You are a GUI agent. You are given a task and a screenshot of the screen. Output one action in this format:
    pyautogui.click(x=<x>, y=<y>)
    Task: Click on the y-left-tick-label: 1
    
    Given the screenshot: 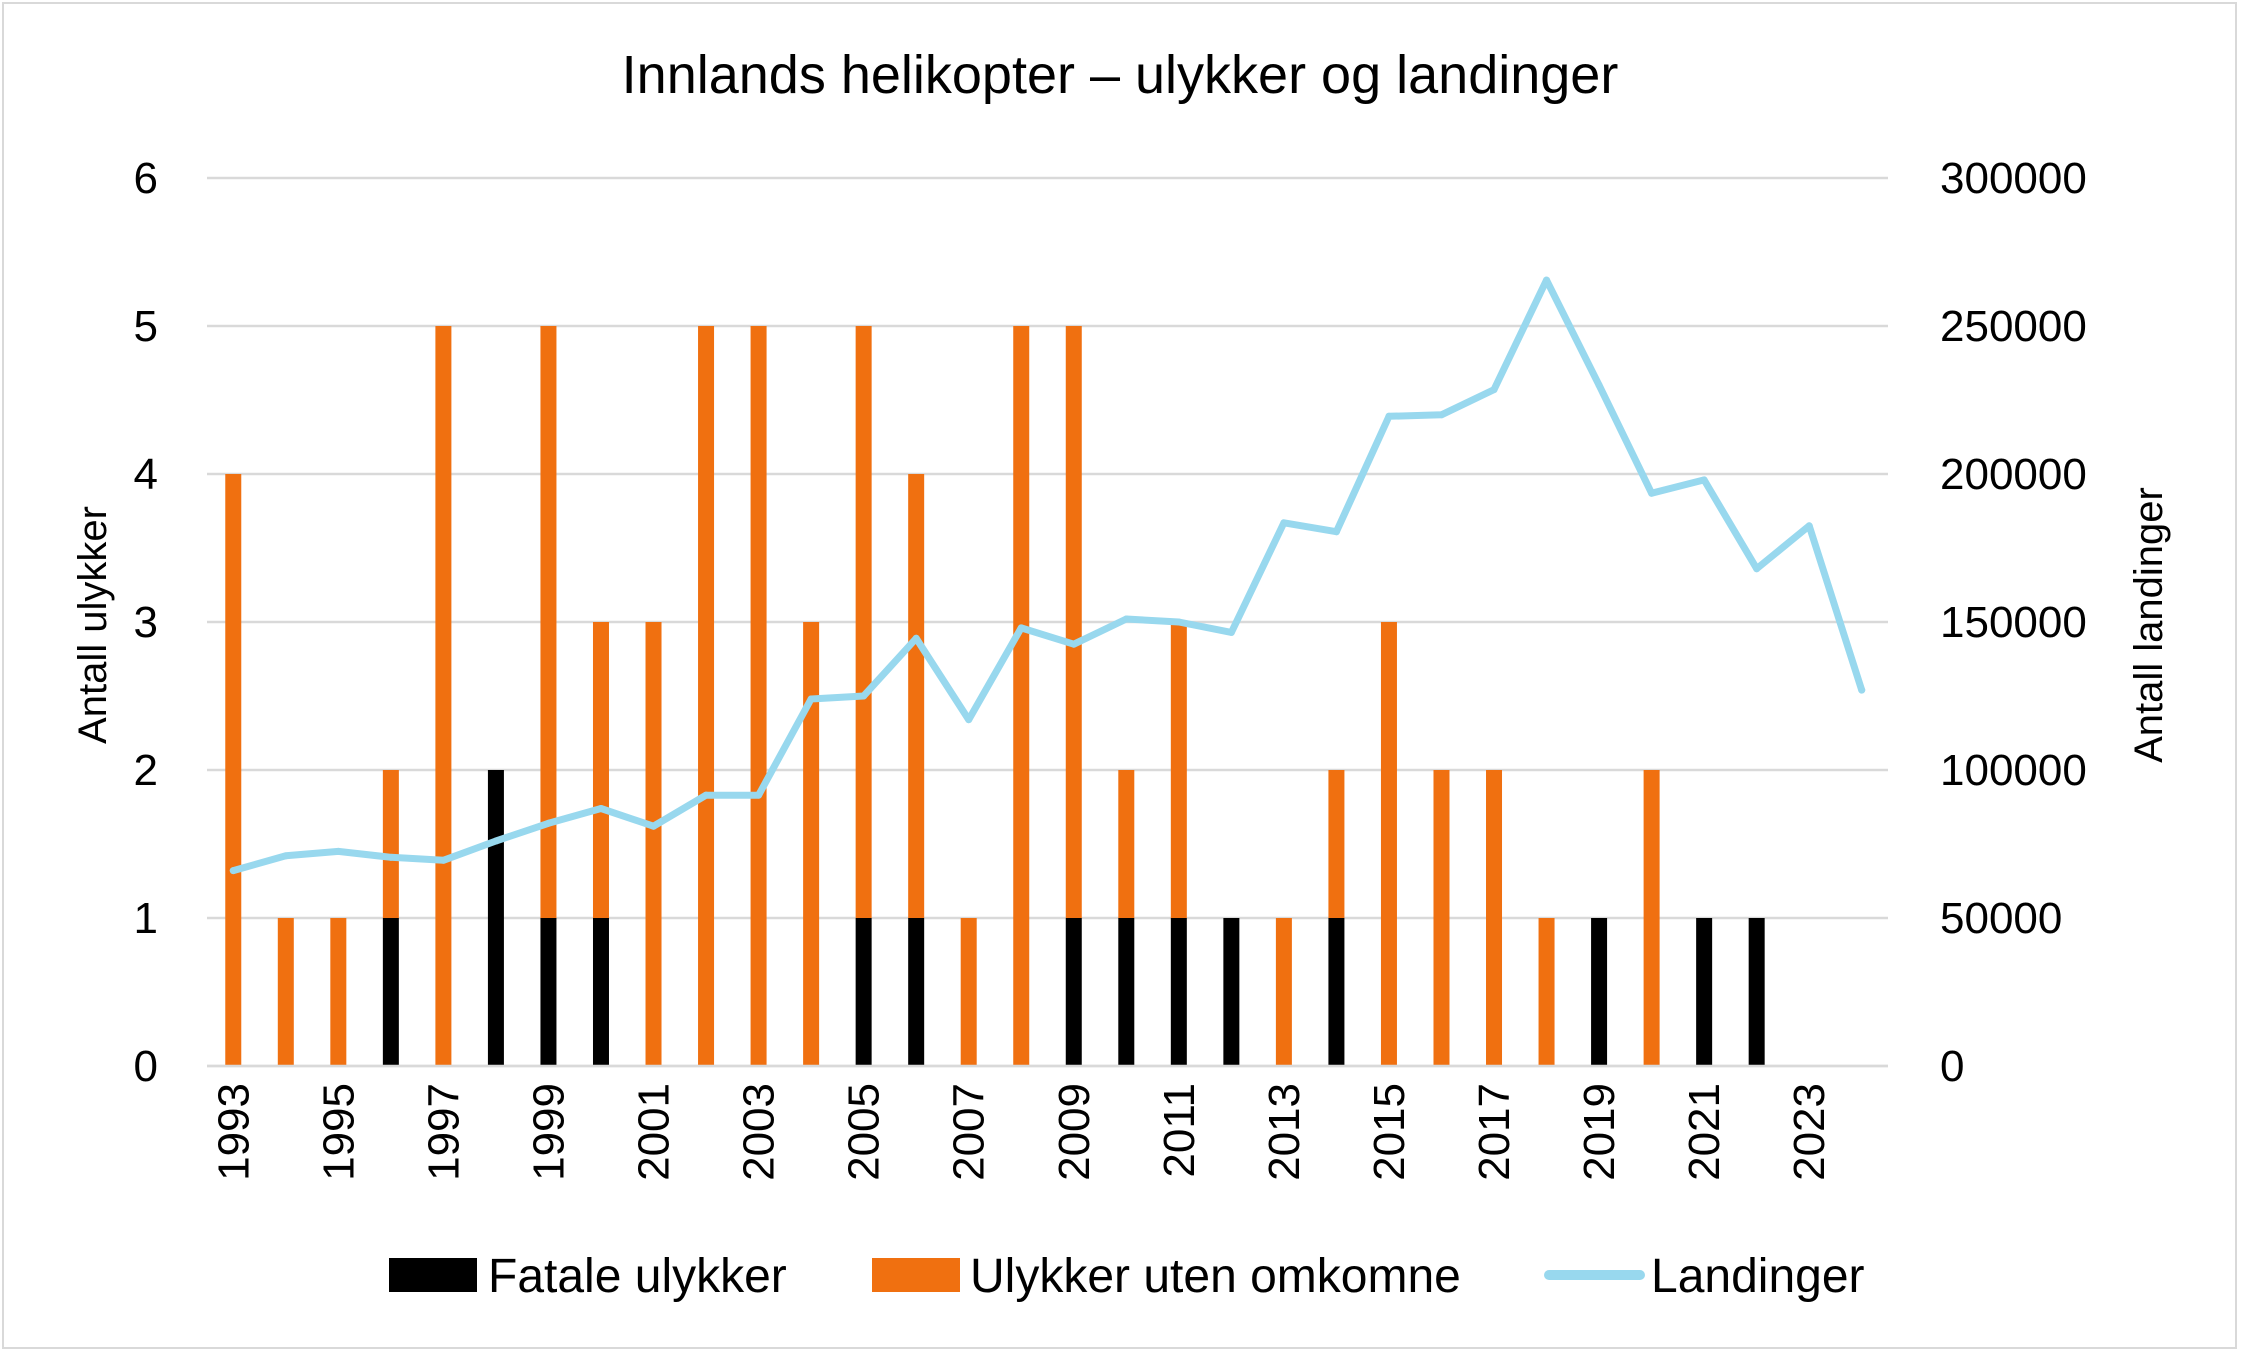 What is the action you would take?
    pyautogui.click(x=146, y=918)
    